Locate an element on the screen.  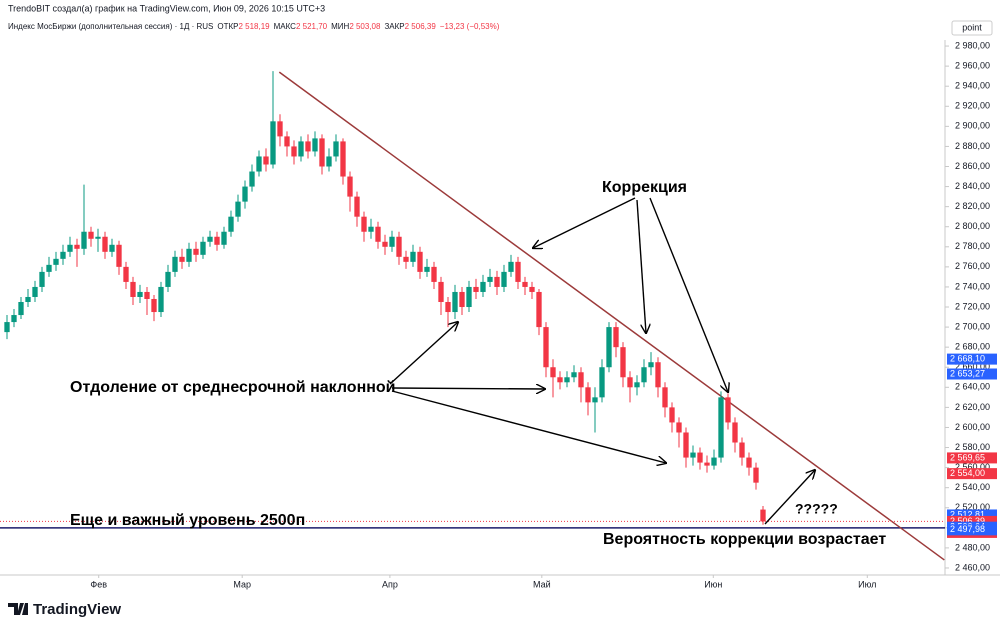
y-tick-label: 2 720,00 is located at coordinates (972, 306).